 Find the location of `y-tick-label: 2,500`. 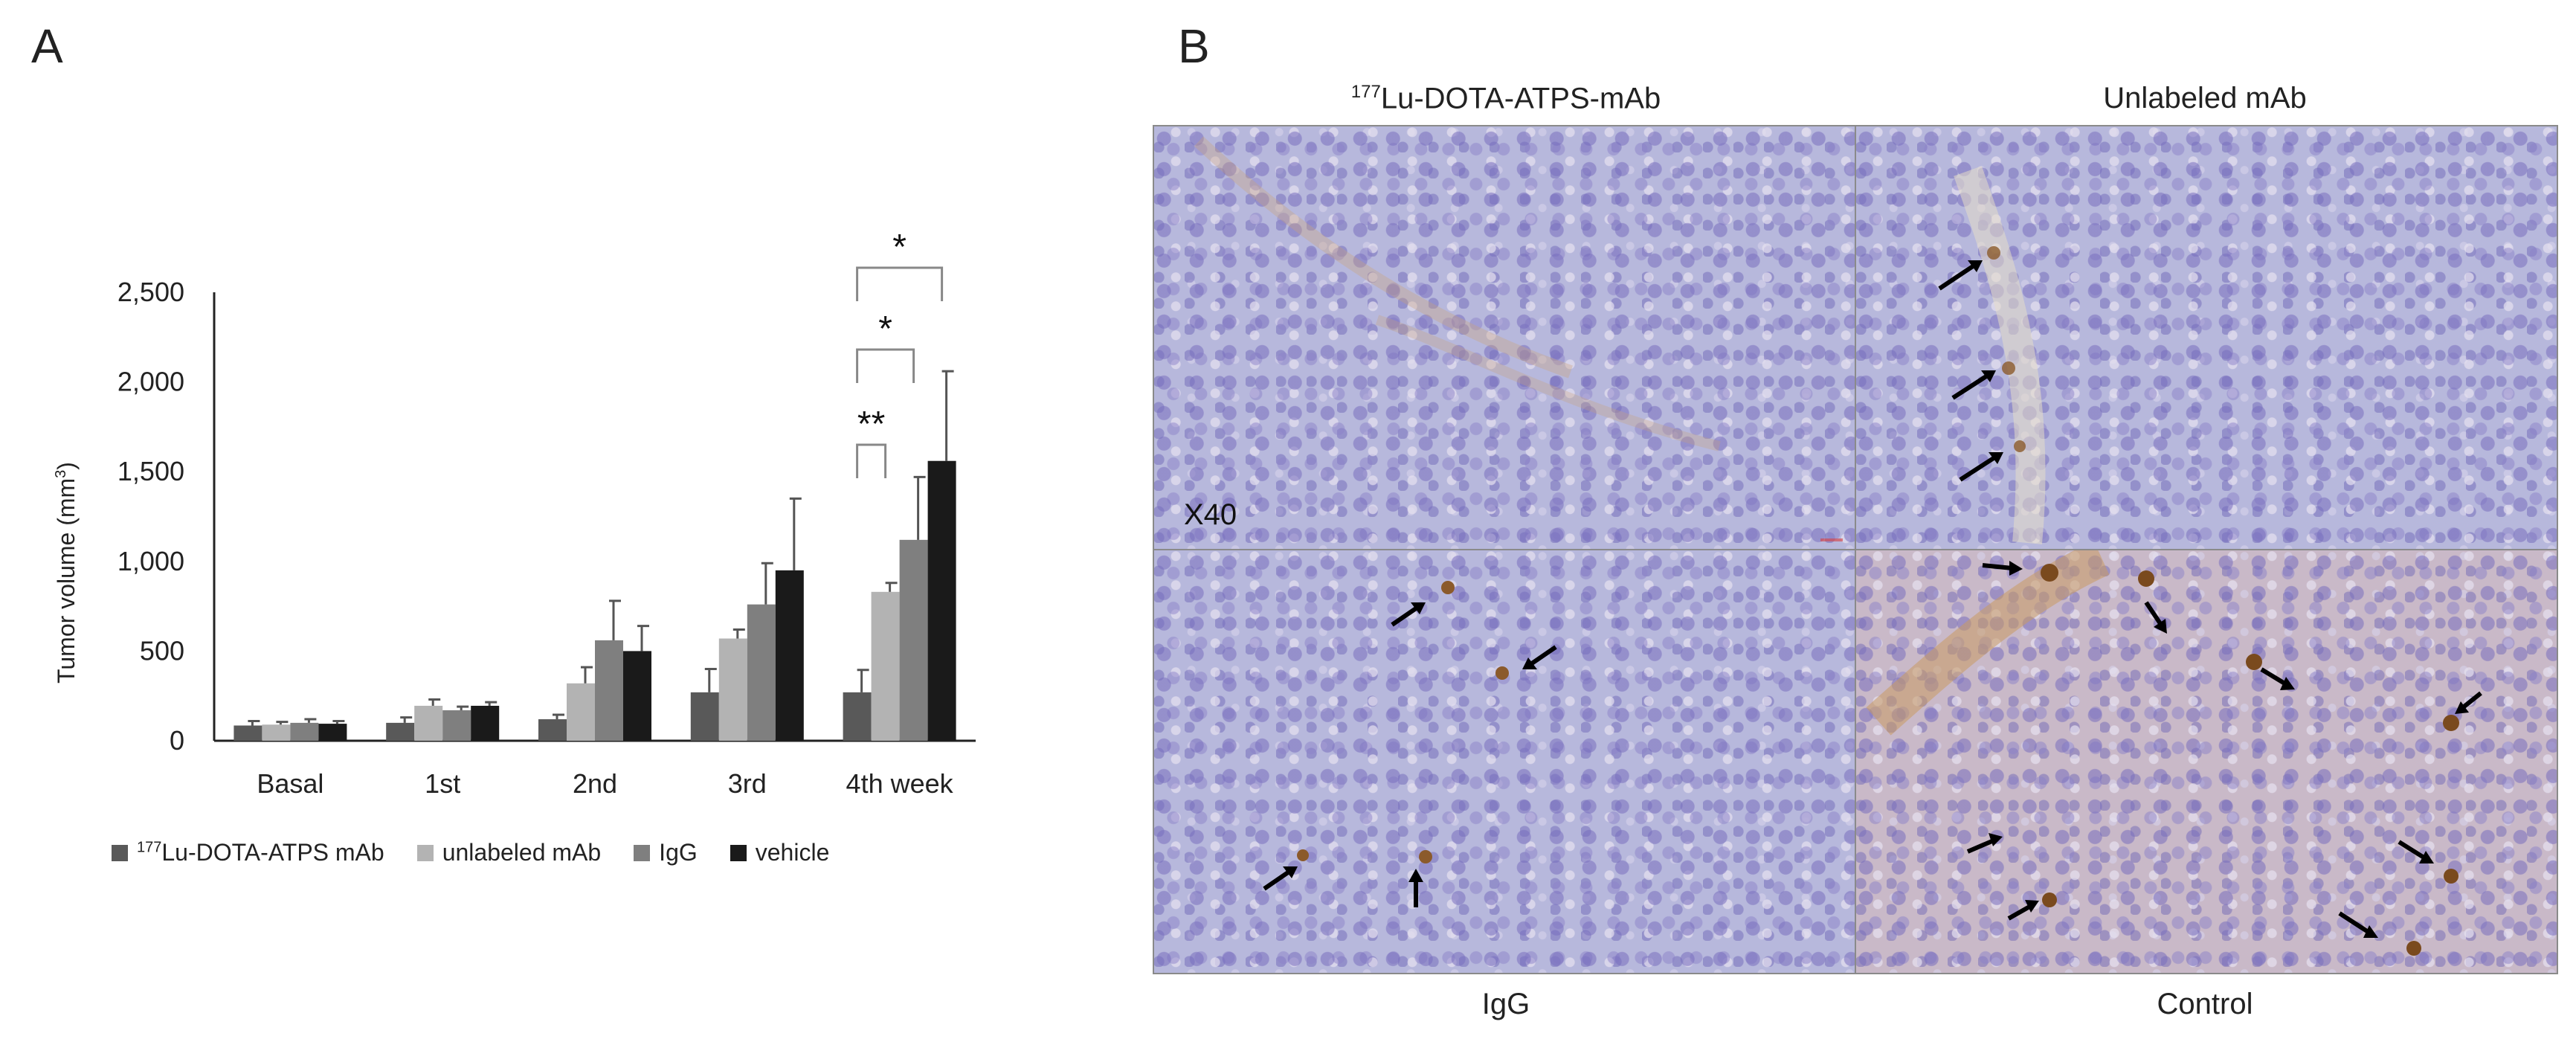

y-tick-label: 2,500 is located at coordinates (150, 292).